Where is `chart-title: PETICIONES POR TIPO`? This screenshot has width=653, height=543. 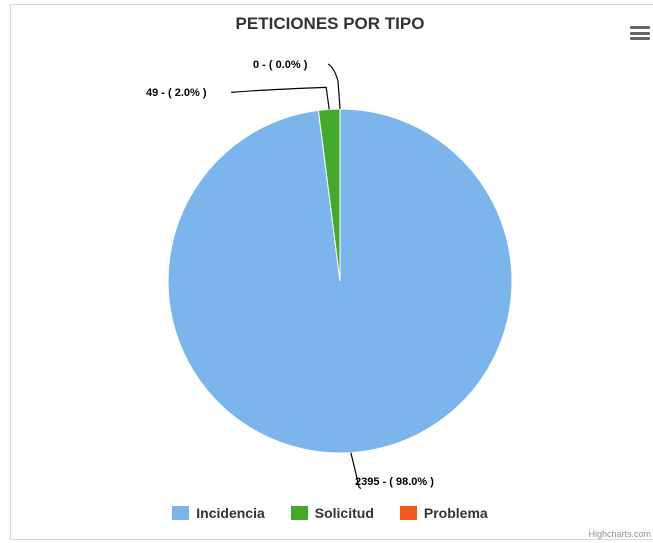 chart-title: PETICIONES POR TIPO is located at coordinates (330, 23).